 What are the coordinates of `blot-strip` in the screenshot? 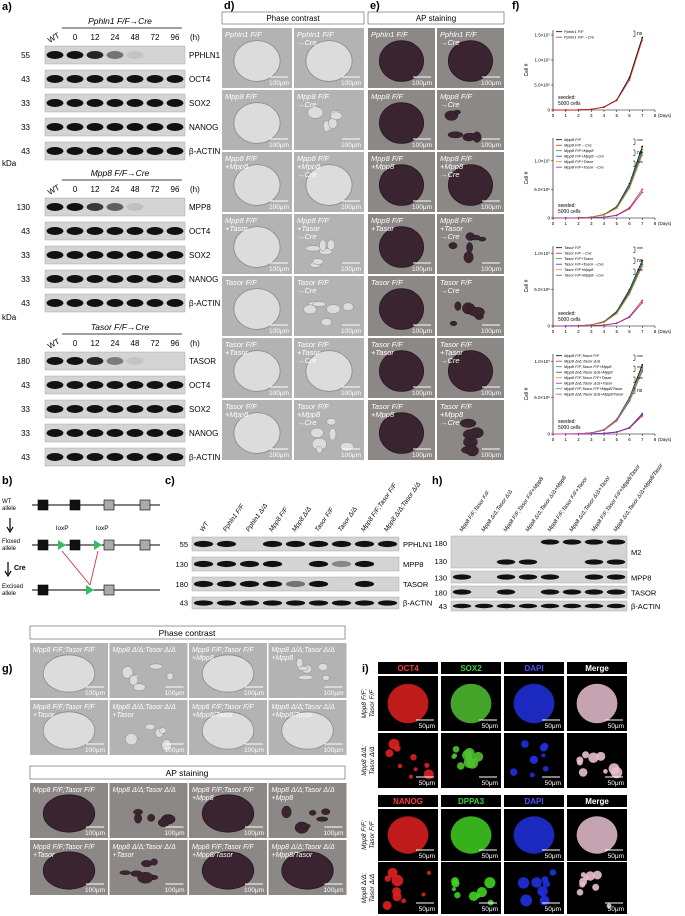 It's located at (539, 592).